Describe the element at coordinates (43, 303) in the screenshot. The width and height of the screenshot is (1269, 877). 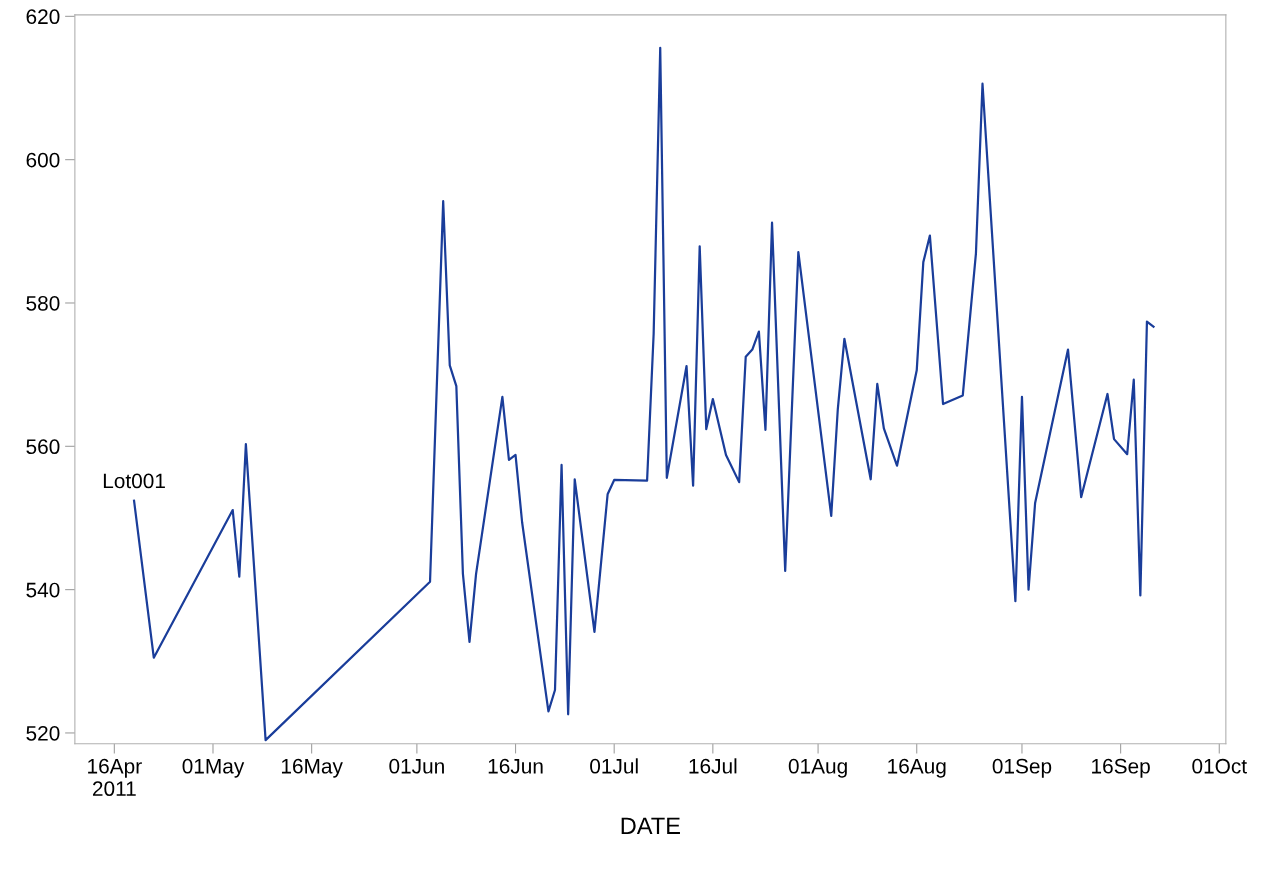
I see `y-tick-label: 580` at that location.